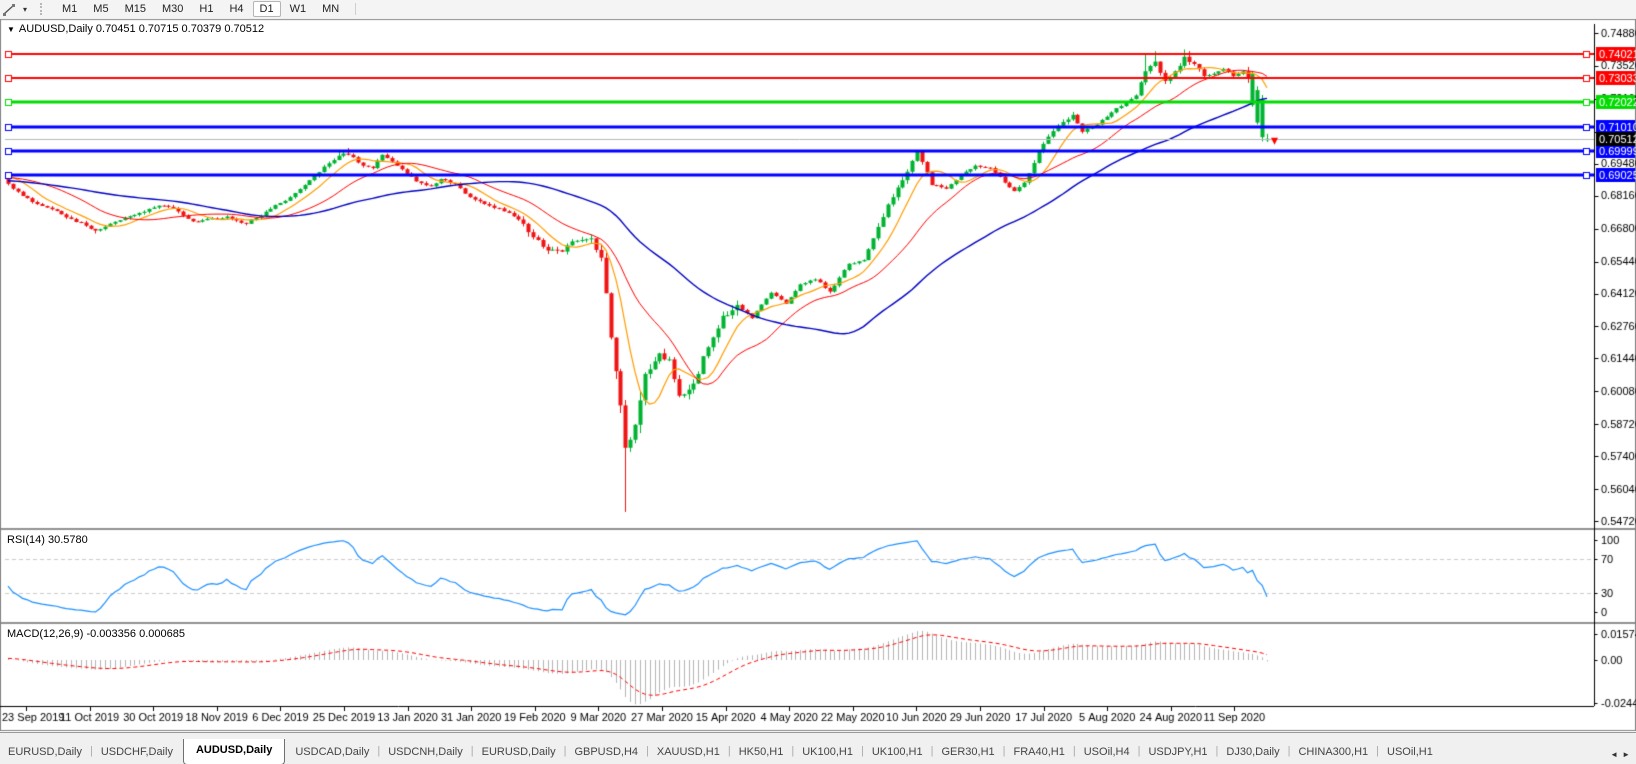  What do you see at coordinates (101, 9) in the screenshot?
I see `timeframe-button-m5: M5` at bounding box center [101, 9].